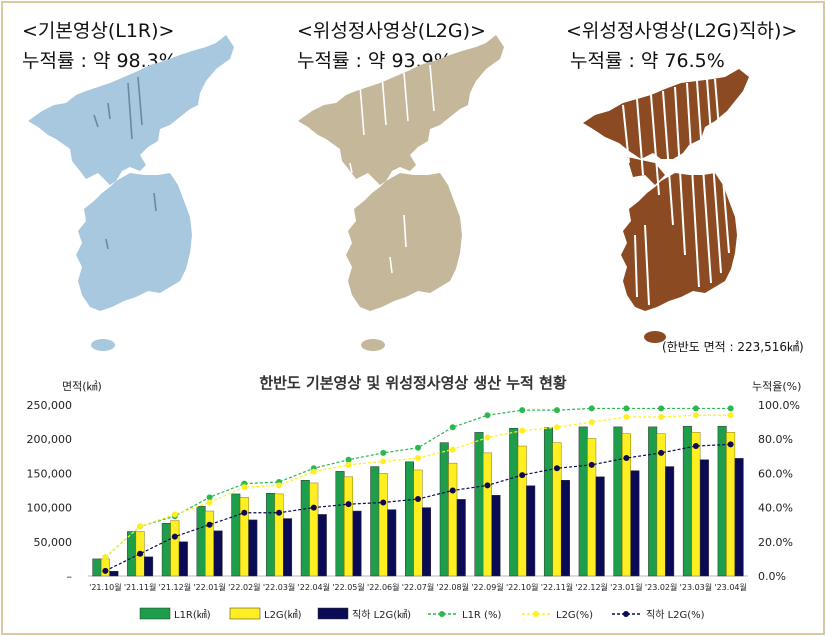 Image resolution: width=826 pixels, height=636 pixels. Describe the element at coordinates (418, 587) in the screenshot. I see `x-tick-label: '22.07월` at that location.